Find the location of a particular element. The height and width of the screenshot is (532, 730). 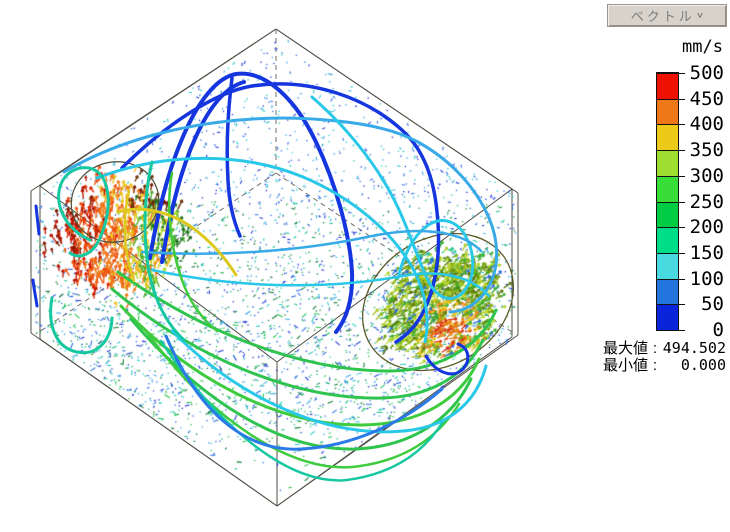

min-value-number: 0.000 is located at coordinates (703, 365).